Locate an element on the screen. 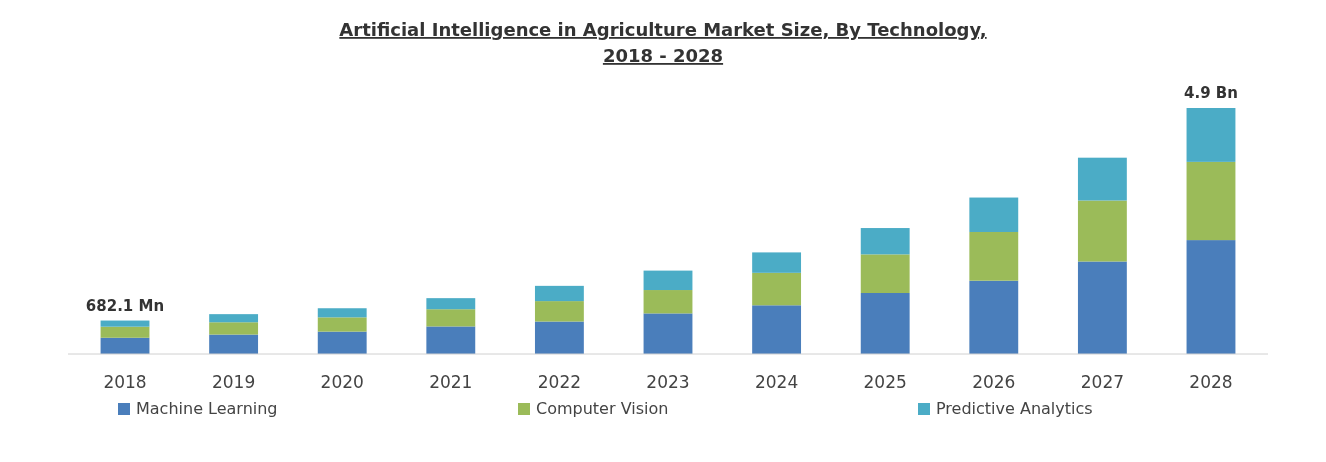  x-tick-label: 2018 is located at coordinates (125, 382).